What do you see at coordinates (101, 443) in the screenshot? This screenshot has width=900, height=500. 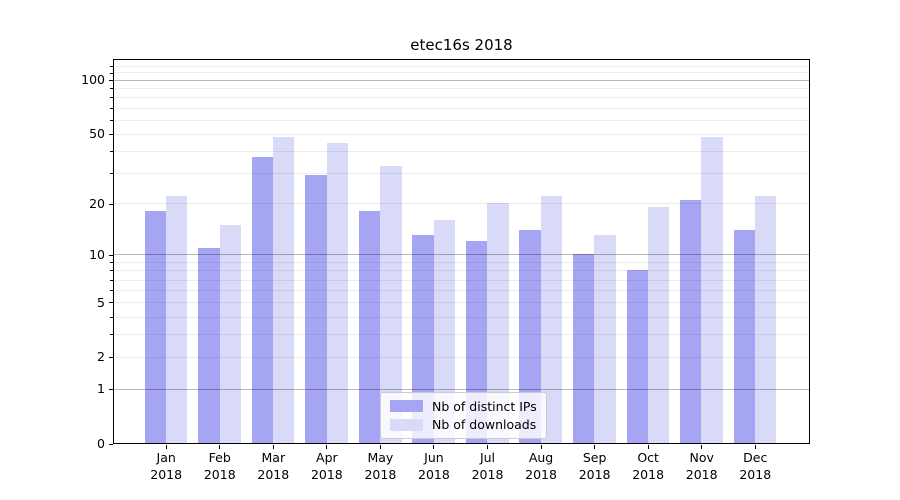 I see `y-tick-label: 0` at bounding box center [101, 443].